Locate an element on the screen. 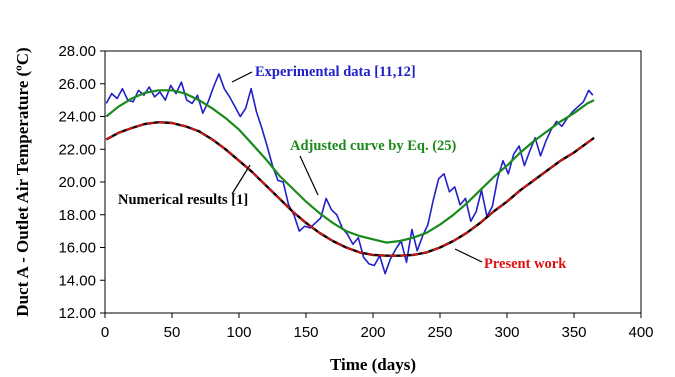 The height and width of the screenshot is (377, 675). x-tick-label: 350 is located at coordinates (573, 332).